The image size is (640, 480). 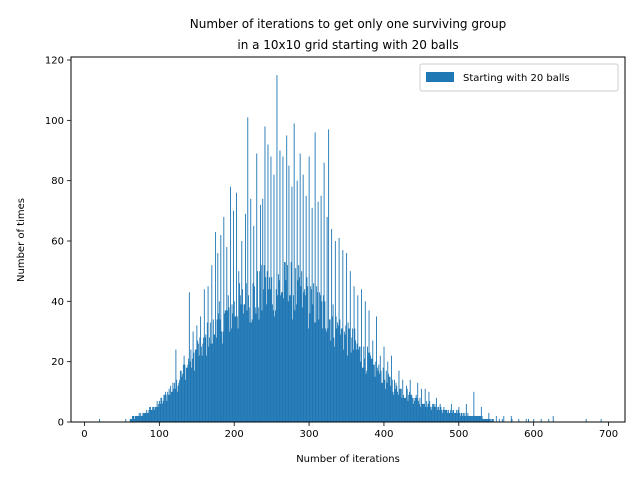 What do you see at coordinates (21, 240) in the screenshot?
I see `y-axis-label: Number of times` at bounding box center [21, 240].